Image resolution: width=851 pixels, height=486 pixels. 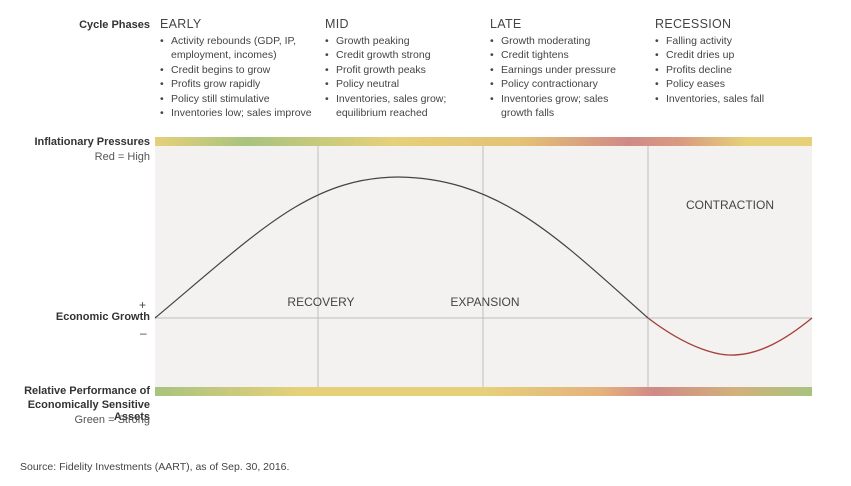 What do you see at coordinates (733, 41) in the screenshot?
I see `list-item: Falling activity` at bounding box center [733, 41].